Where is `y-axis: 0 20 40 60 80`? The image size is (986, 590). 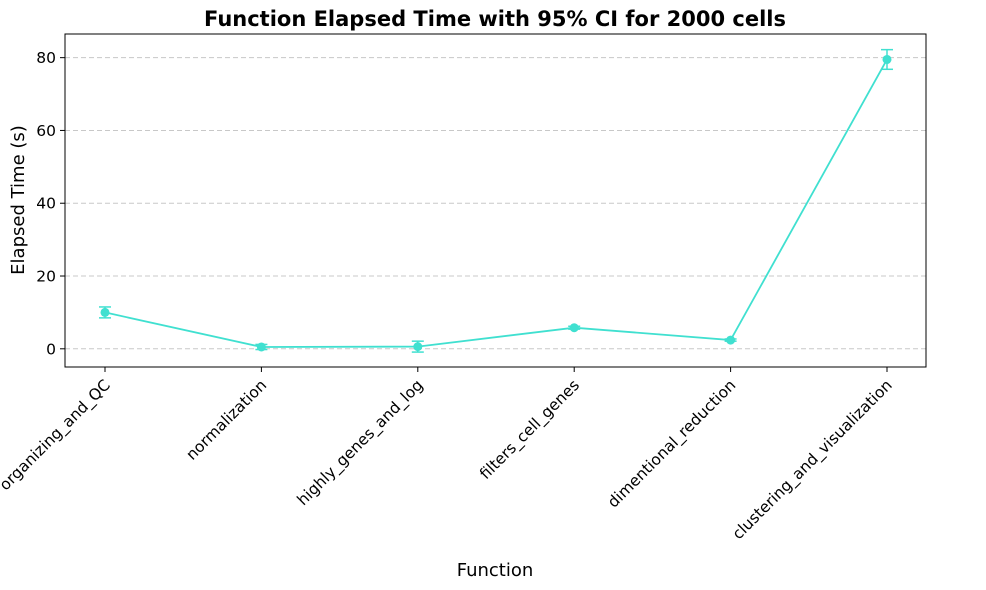
y-axis: 0 20 40 60 80 is located at coordinates (50, 203).